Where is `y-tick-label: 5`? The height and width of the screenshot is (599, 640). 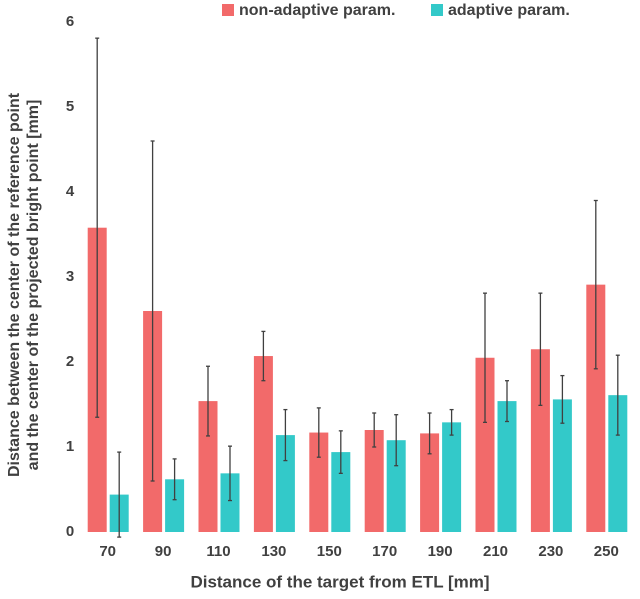 y-tick-label: 5 is located at coordinates (70, 106).